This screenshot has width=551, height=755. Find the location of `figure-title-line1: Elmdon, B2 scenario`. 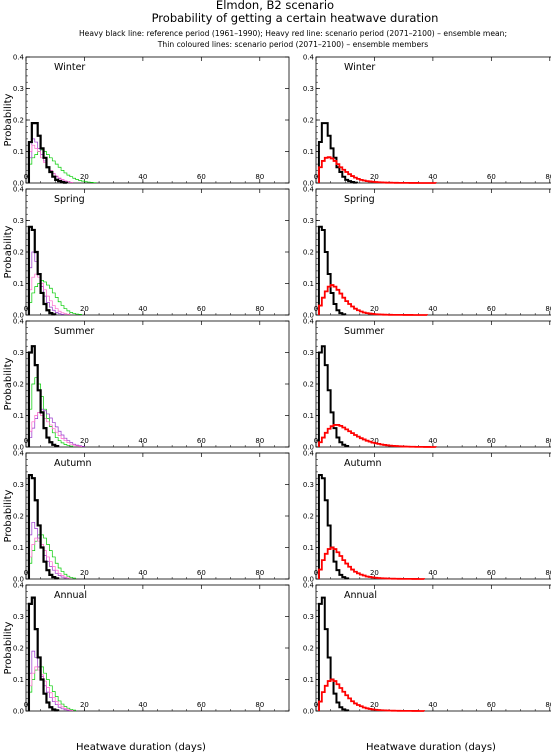

figure-title-line1: Elmdon, B2 scenario is located at coordinates (275, 6).